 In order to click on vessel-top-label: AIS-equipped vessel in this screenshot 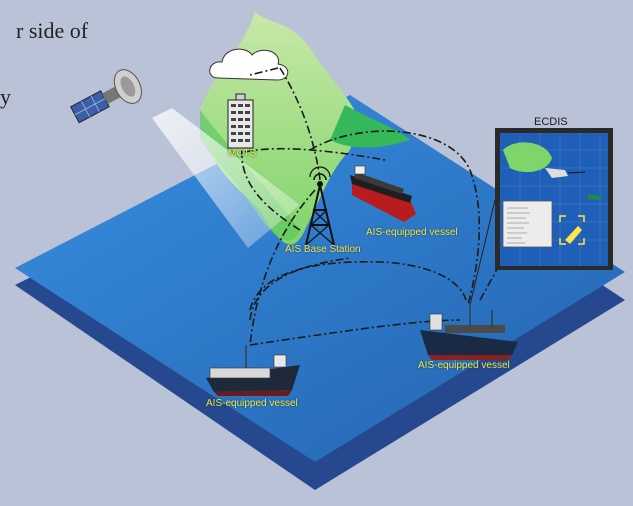, I will do `click(412, 232)`.